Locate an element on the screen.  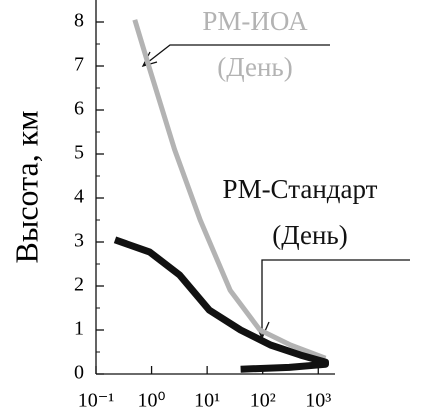
y-axis-label: Высота, км is located at coordinates (26, 187).